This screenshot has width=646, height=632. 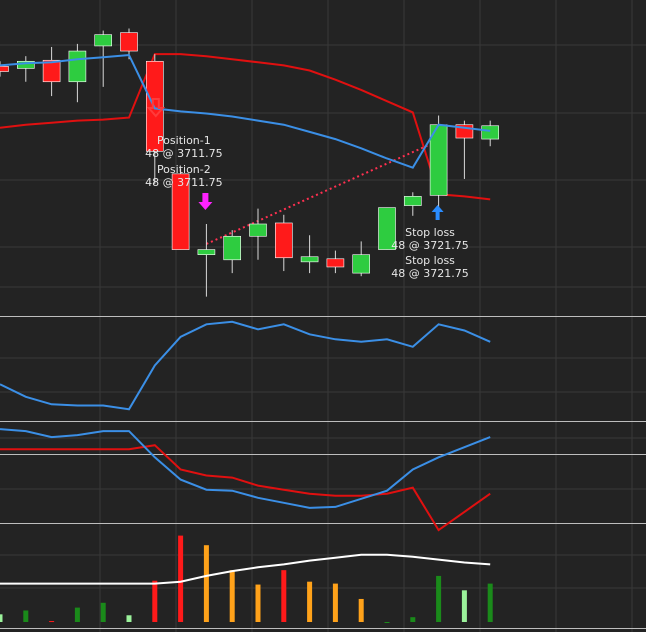 What do you see at coordinates (184, 153) in the screenshot?
I see `position-1-detail: 48 @ 3711.75` at bounding box center [184, 153].